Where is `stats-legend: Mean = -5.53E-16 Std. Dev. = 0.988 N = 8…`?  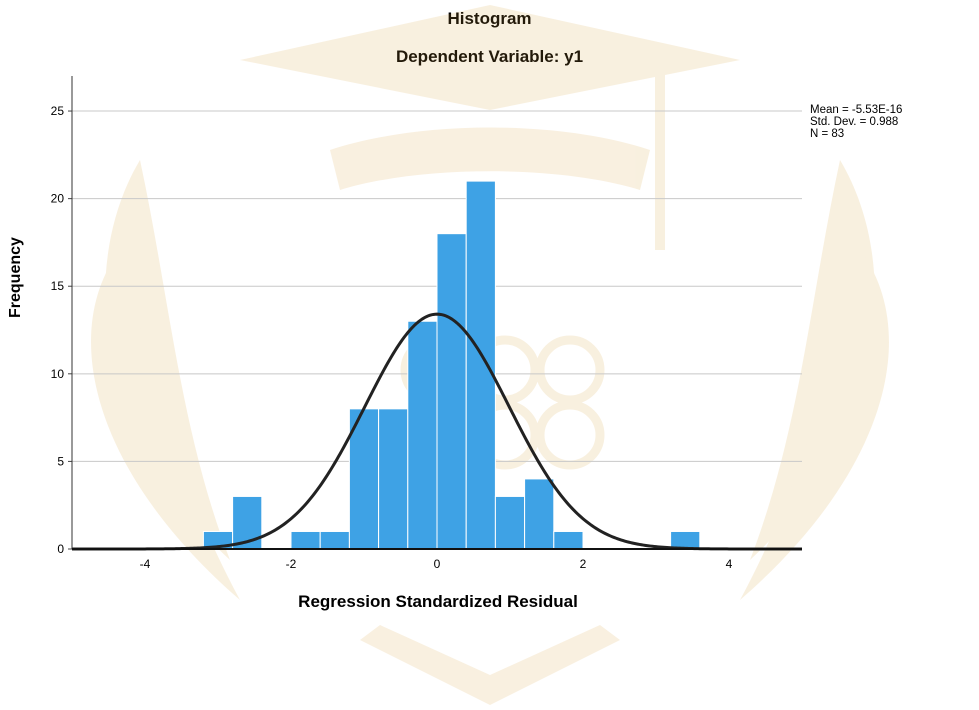
stats-legend: Mean = -5.53E-16 Std. Dev. = 0.988 N = 8… is located at coordinates (856, 122).